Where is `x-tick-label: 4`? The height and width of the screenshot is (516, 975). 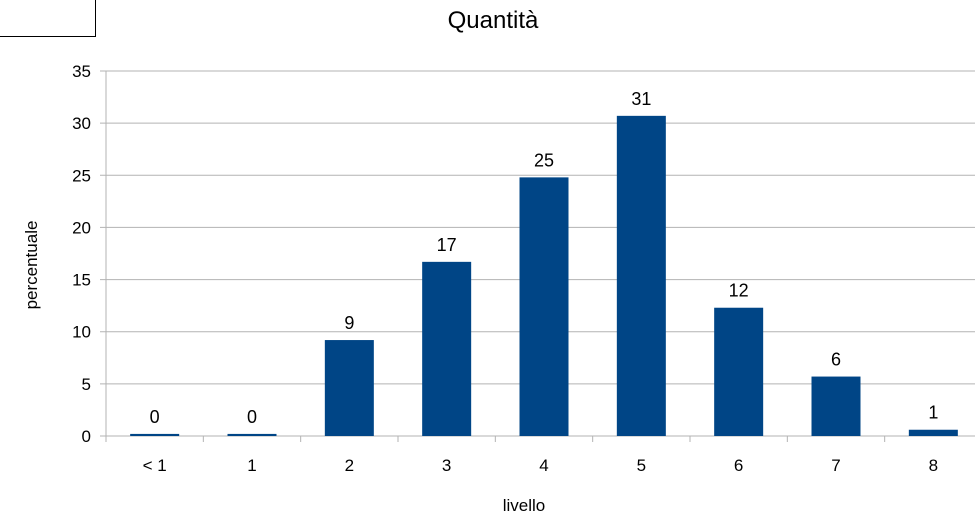 x-tick-label: 4 is located at coordinates (543, 465).